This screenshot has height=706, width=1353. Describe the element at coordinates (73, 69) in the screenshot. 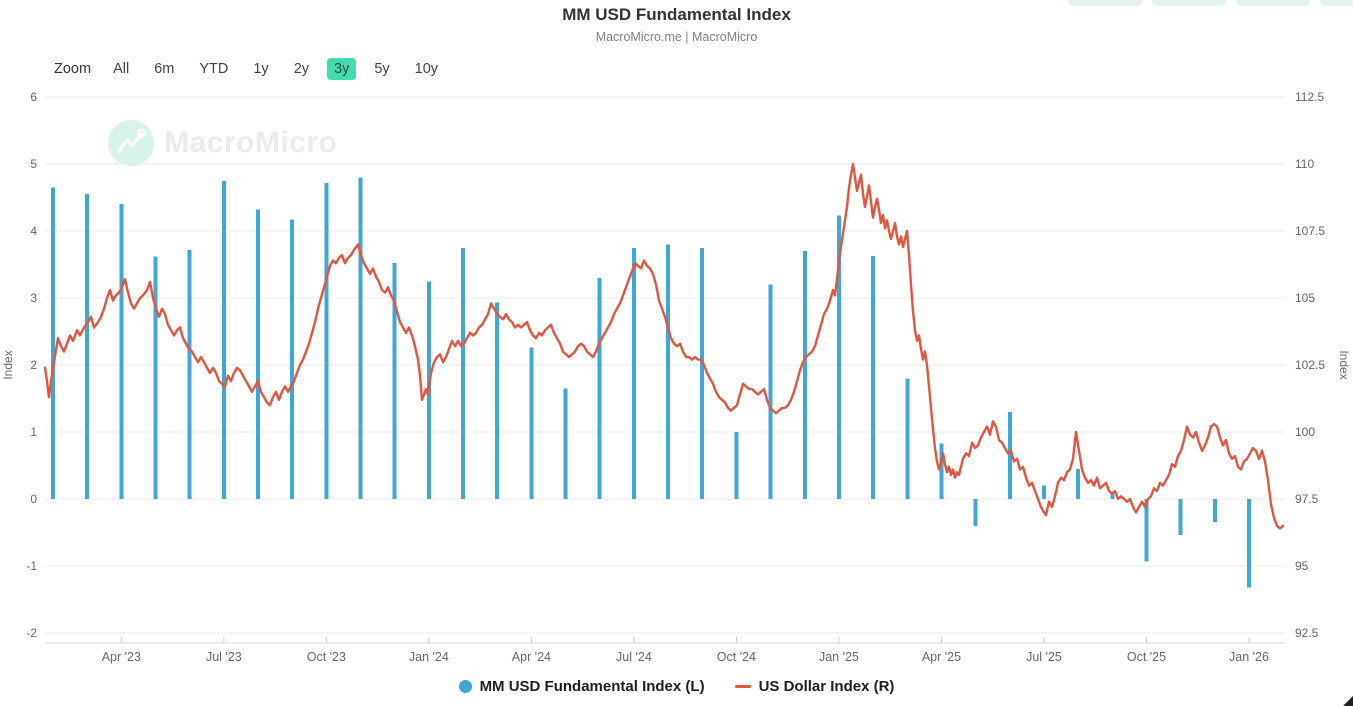

I see `zoom-label: Zoom` at that location.